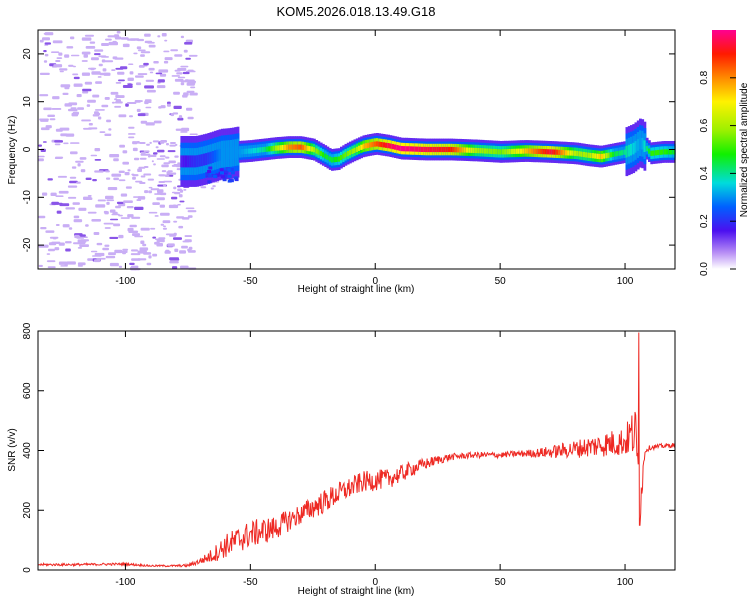 This screenshot has height=600, width=750. Describe the element at coordinates (355, 11) in the screenshot. I see `figure-title: KOM5.2026.018.13.49.G18` at that location.